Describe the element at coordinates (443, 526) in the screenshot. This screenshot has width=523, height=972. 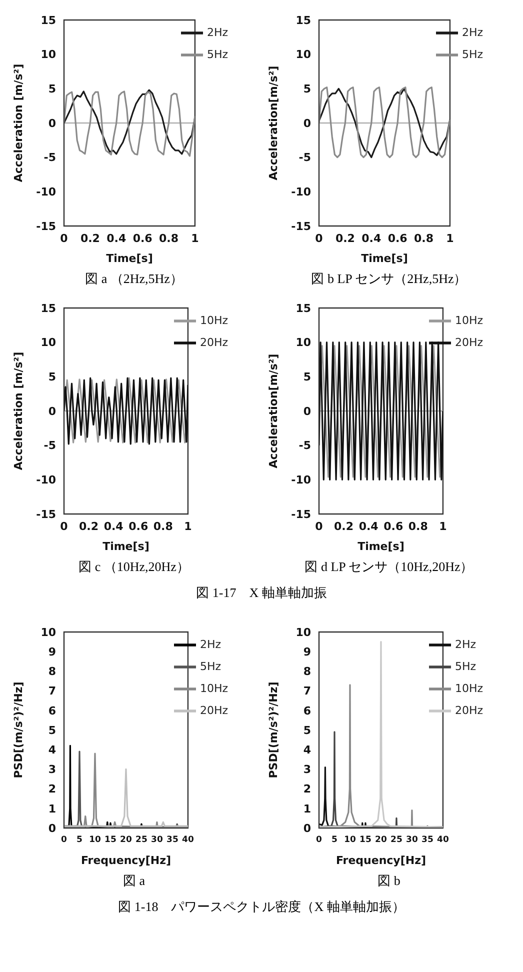
I see `x-tick-label: 1` at that location.